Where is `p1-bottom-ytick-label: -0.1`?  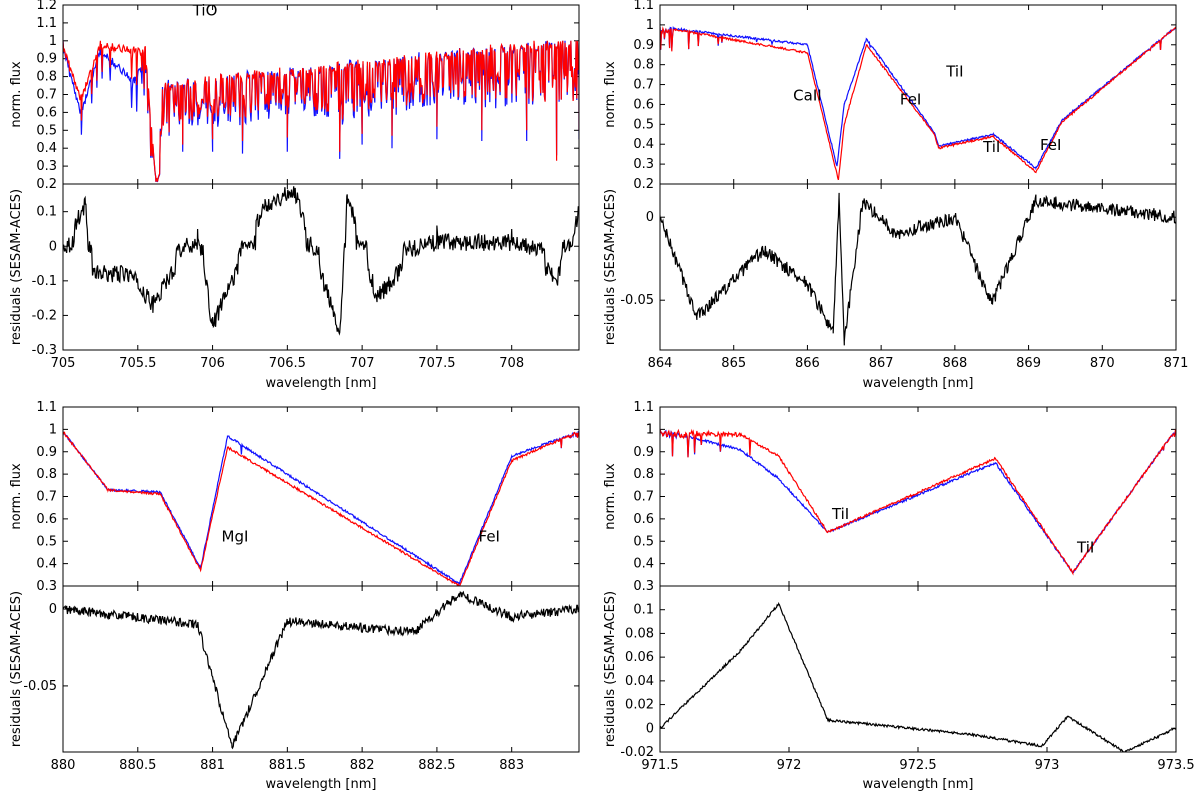 p1-bottom-ytick-label: -0.1 is located at coordinates (44, 281).